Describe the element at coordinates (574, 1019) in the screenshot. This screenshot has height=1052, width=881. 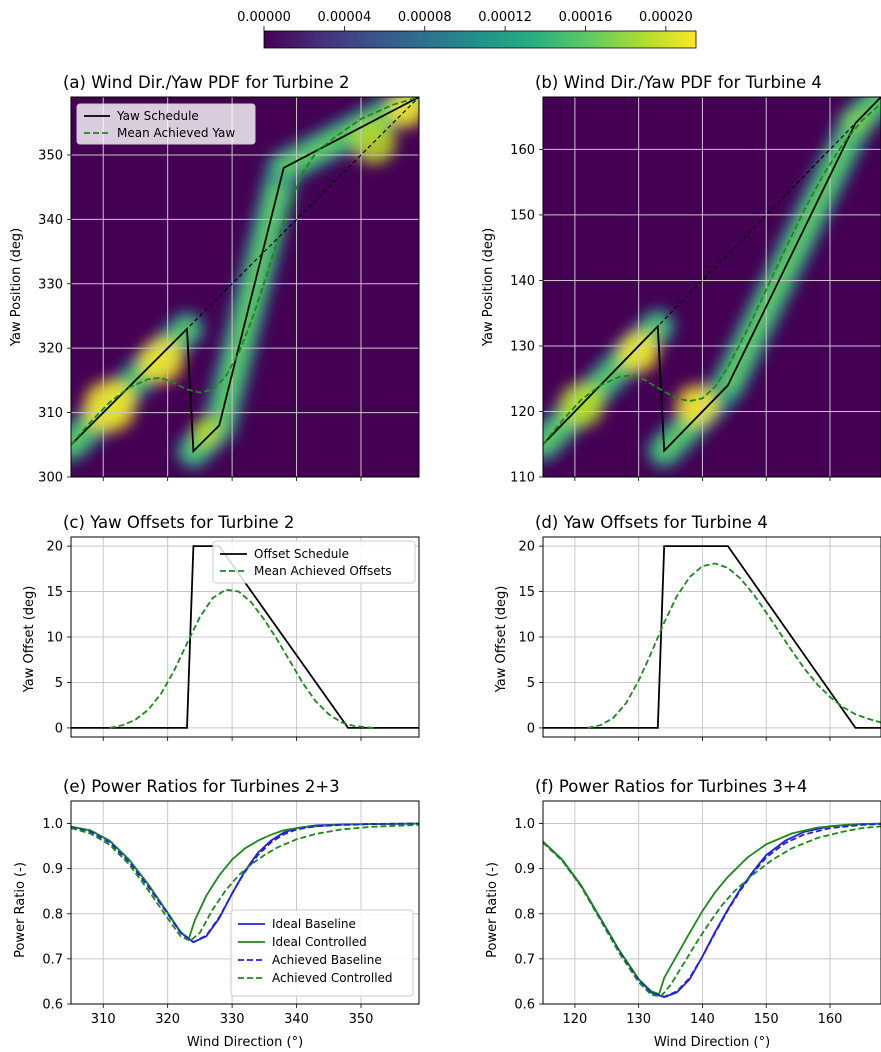
I see `x-tick-label: 120` at that location.